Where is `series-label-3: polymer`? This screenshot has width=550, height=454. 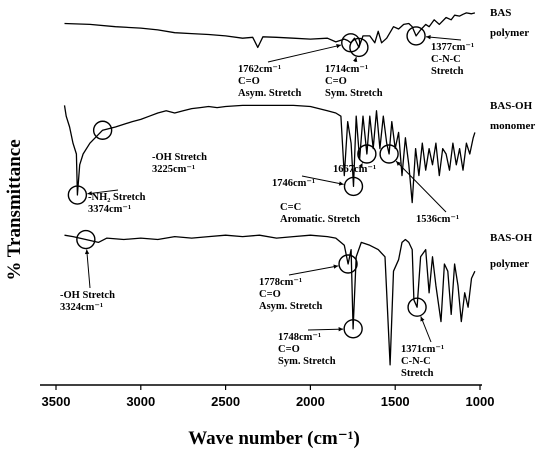 series-label-3: polymer is located at coordinates (509, 264).